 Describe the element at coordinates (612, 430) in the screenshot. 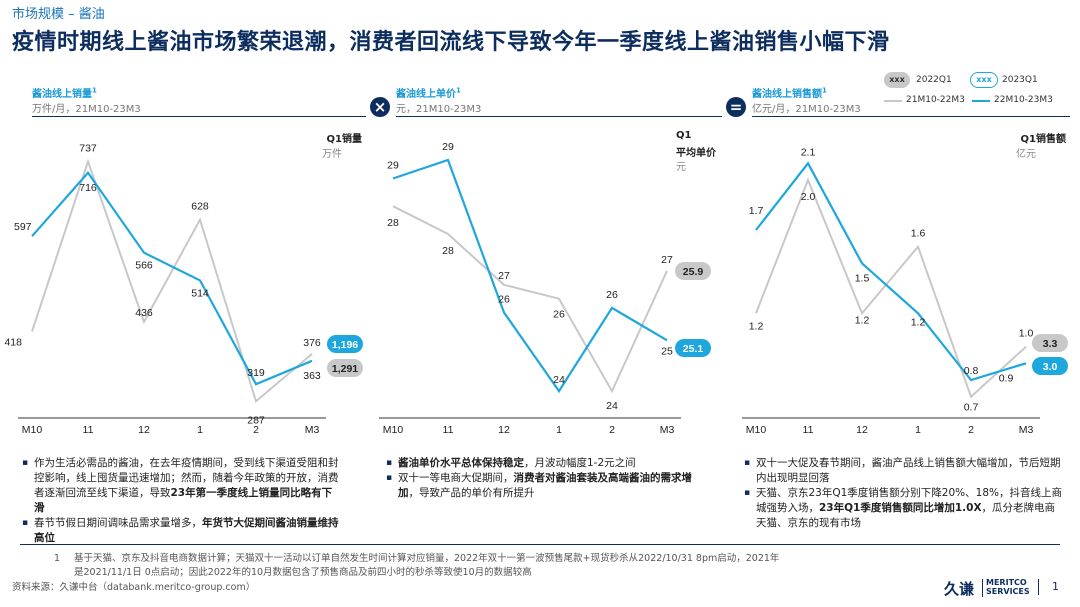

I see `chart-2-tick-label: 2` at that location.